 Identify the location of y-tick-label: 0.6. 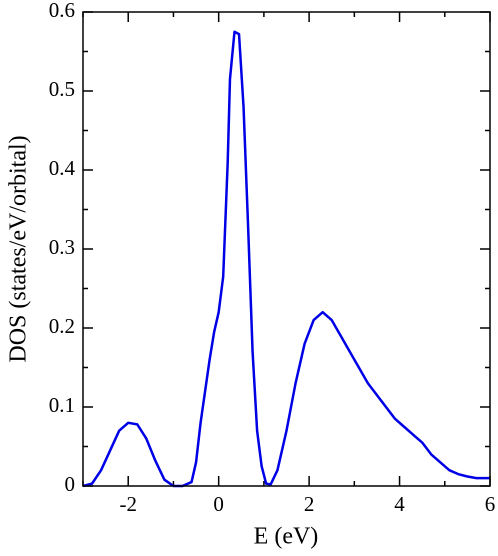
(62, 11).